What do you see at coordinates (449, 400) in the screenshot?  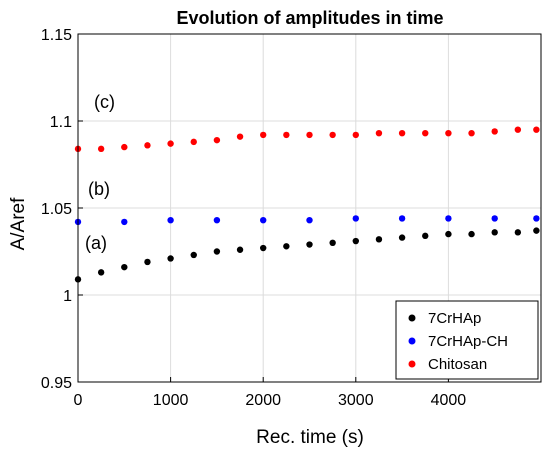 I see `x-tick-label: 4000` at bounding box center [449, 400].